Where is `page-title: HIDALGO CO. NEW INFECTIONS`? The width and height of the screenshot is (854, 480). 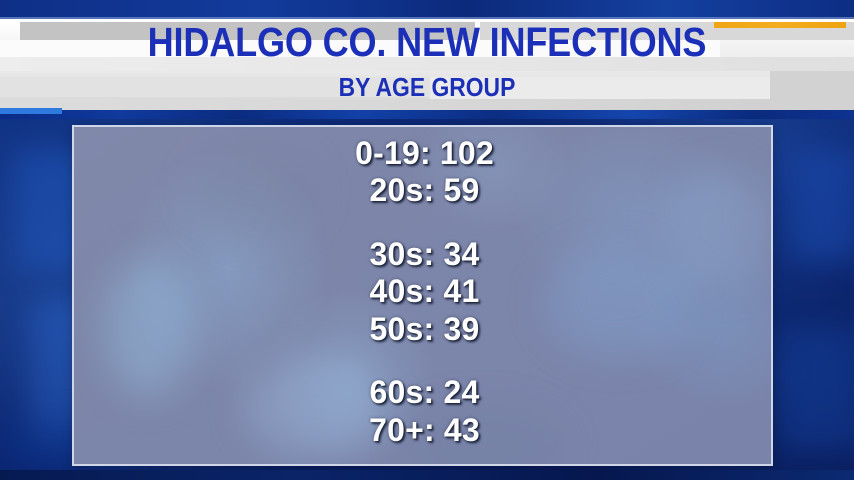 page-title: HIDALGO CO. NEW INFECTIONS is located at coordinates (427, 42).